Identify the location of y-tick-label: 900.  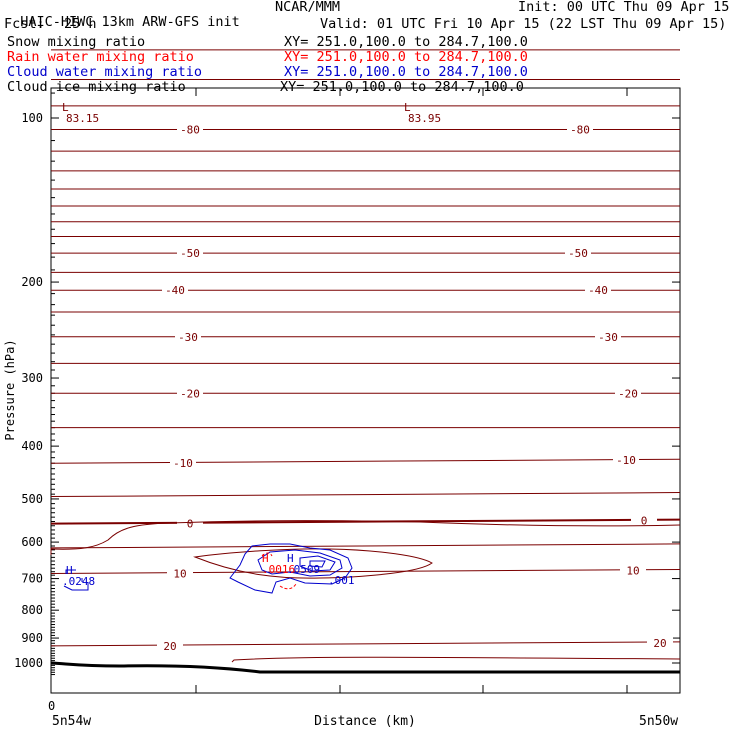
(32, 638).